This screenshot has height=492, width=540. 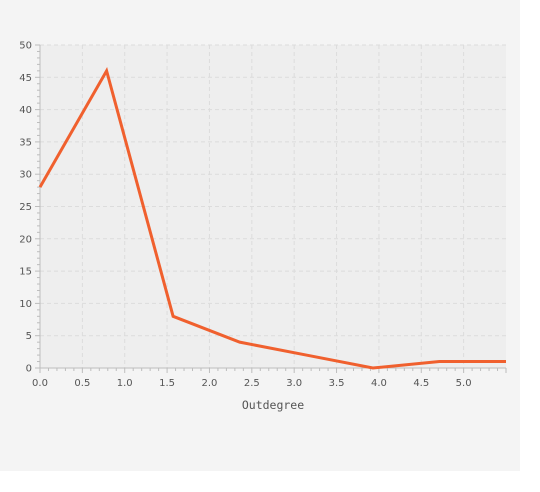 I want to click on x-tick-label: 0.0, so click(x=40, y=383).